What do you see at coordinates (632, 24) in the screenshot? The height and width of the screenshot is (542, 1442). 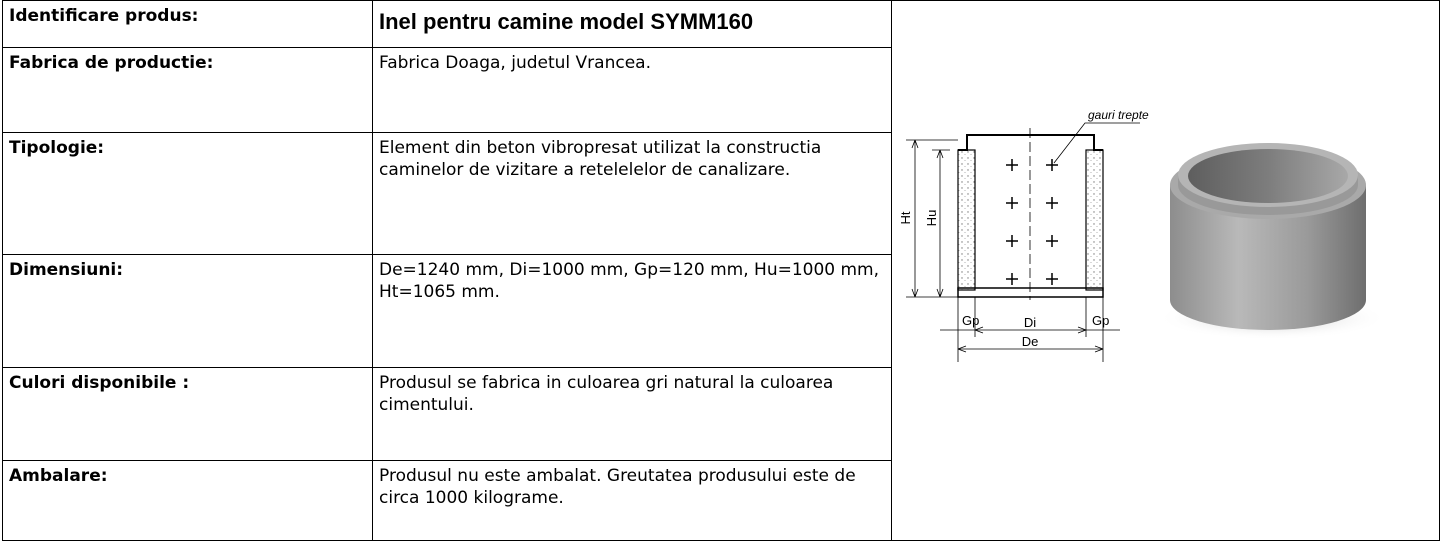 I see `title-cell: Inel pentru camine model SYMM160` at bounding box center [632, 24].